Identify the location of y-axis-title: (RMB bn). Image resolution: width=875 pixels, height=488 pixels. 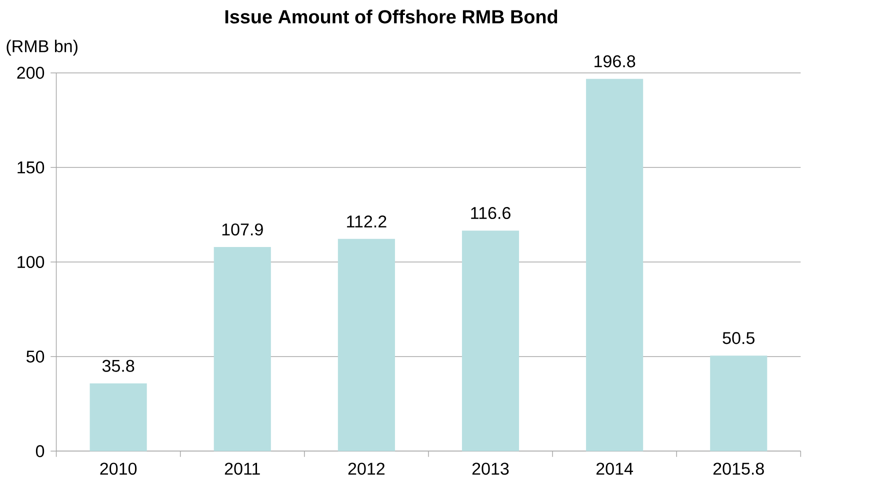
(42, 48).